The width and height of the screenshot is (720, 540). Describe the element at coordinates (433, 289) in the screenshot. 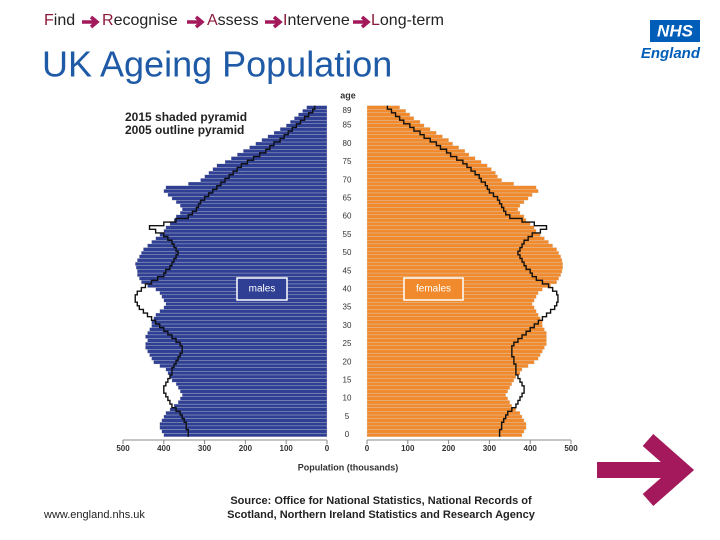

I see `series-label-box` at that location.